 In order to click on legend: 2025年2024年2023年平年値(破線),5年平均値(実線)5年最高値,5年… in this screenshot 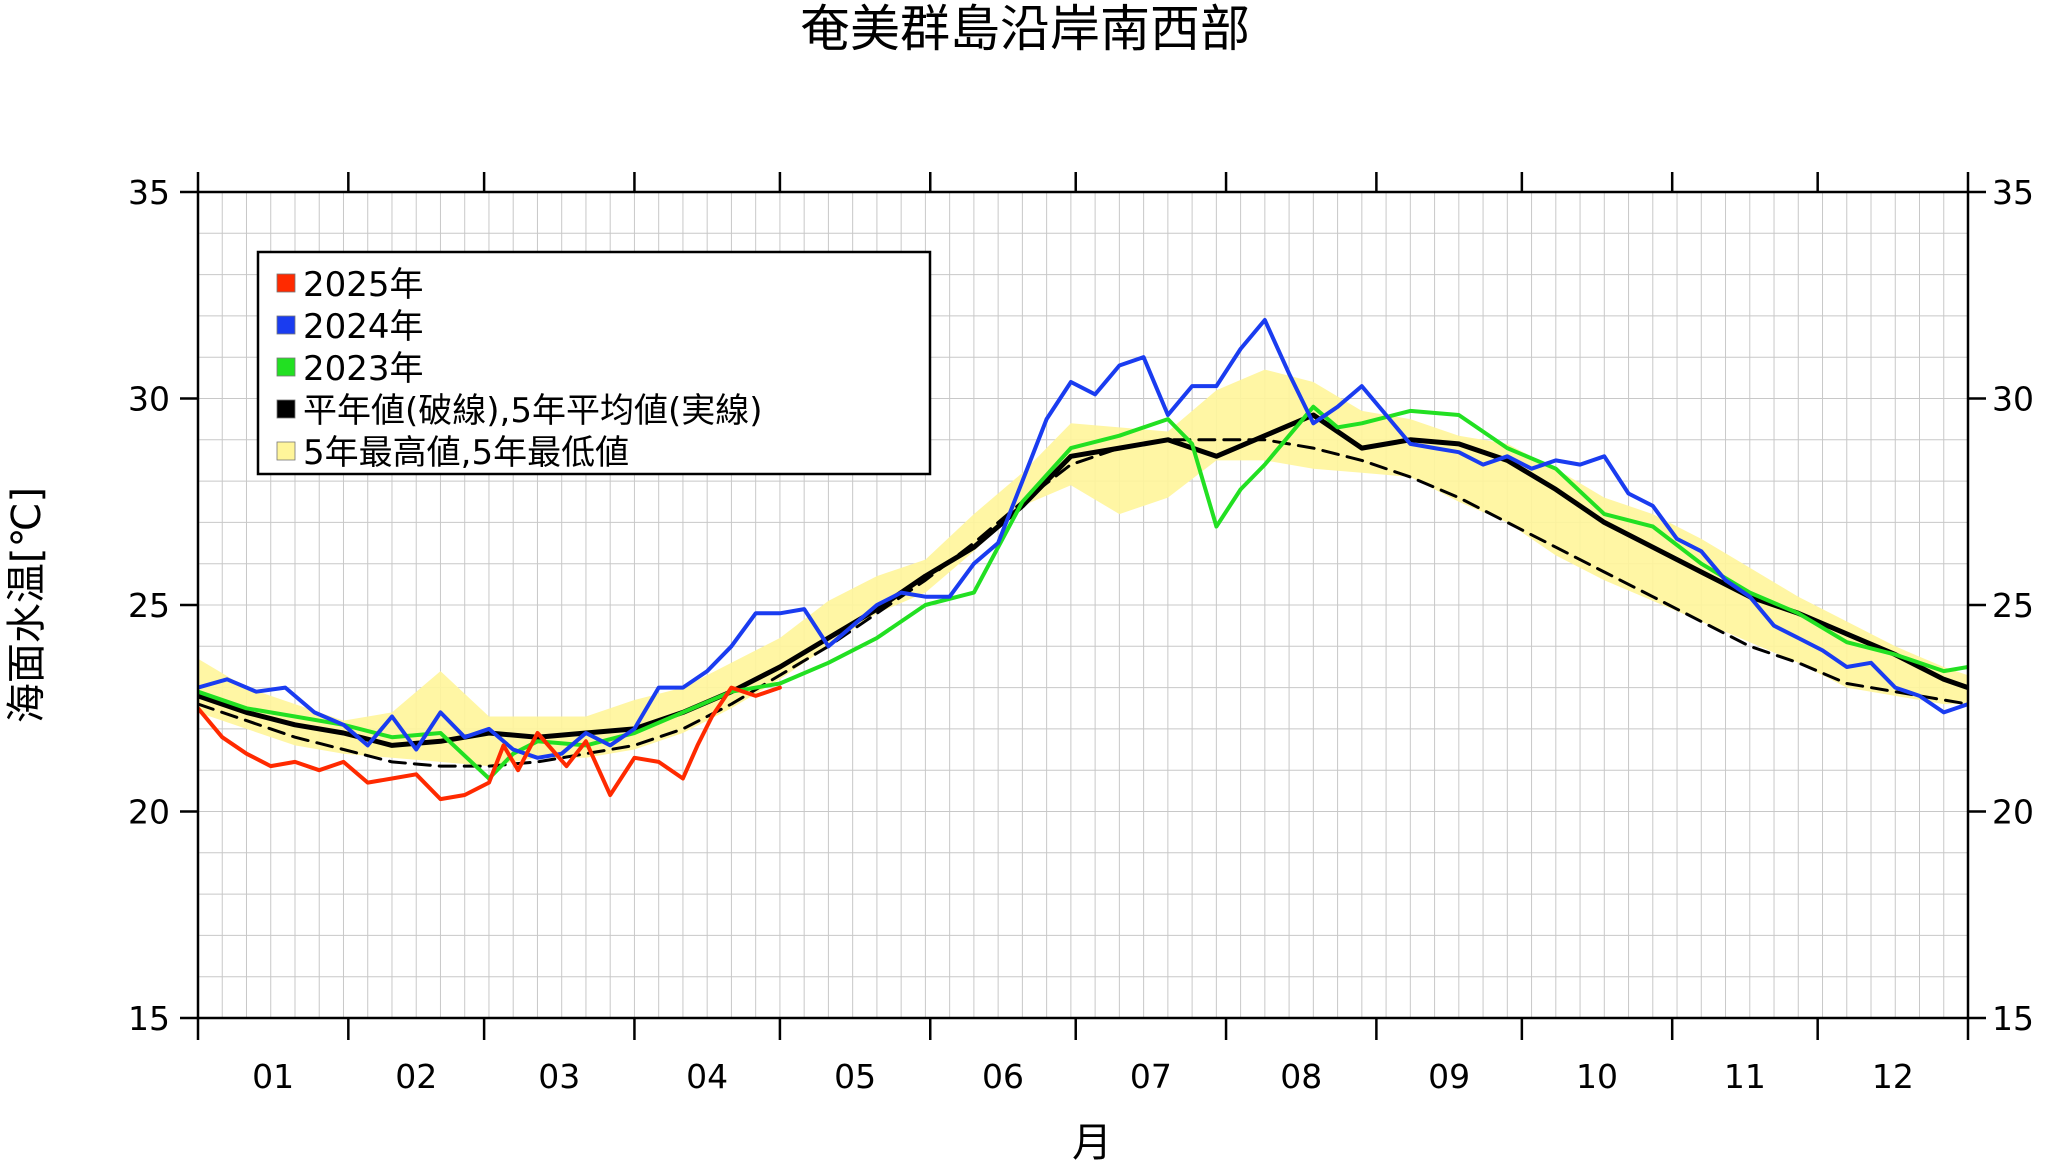, I will do `click(594, 363)`.